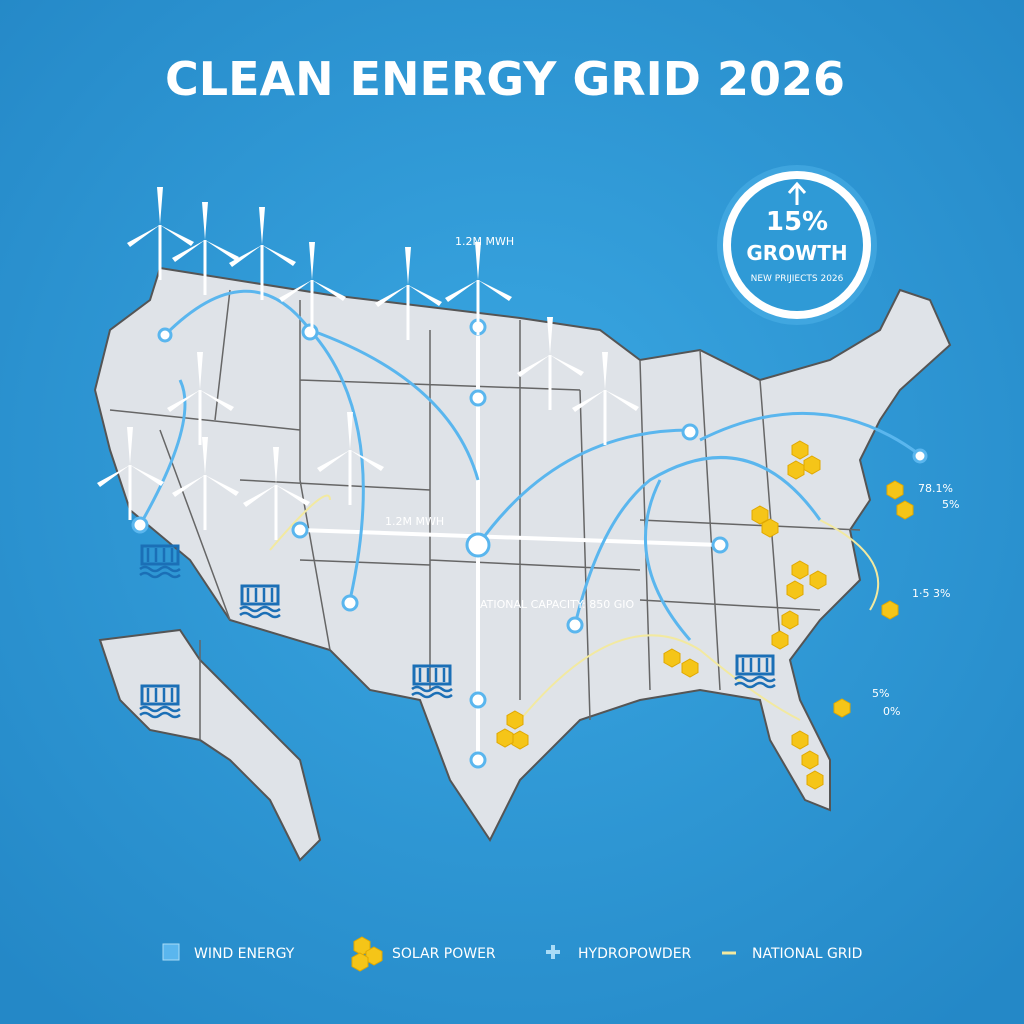 The width and height of the screenshot is (1024, 1024). Describe the element at coordinates (796, 253) in the screenshot. I see `growth-label: GROWTH` at that location.